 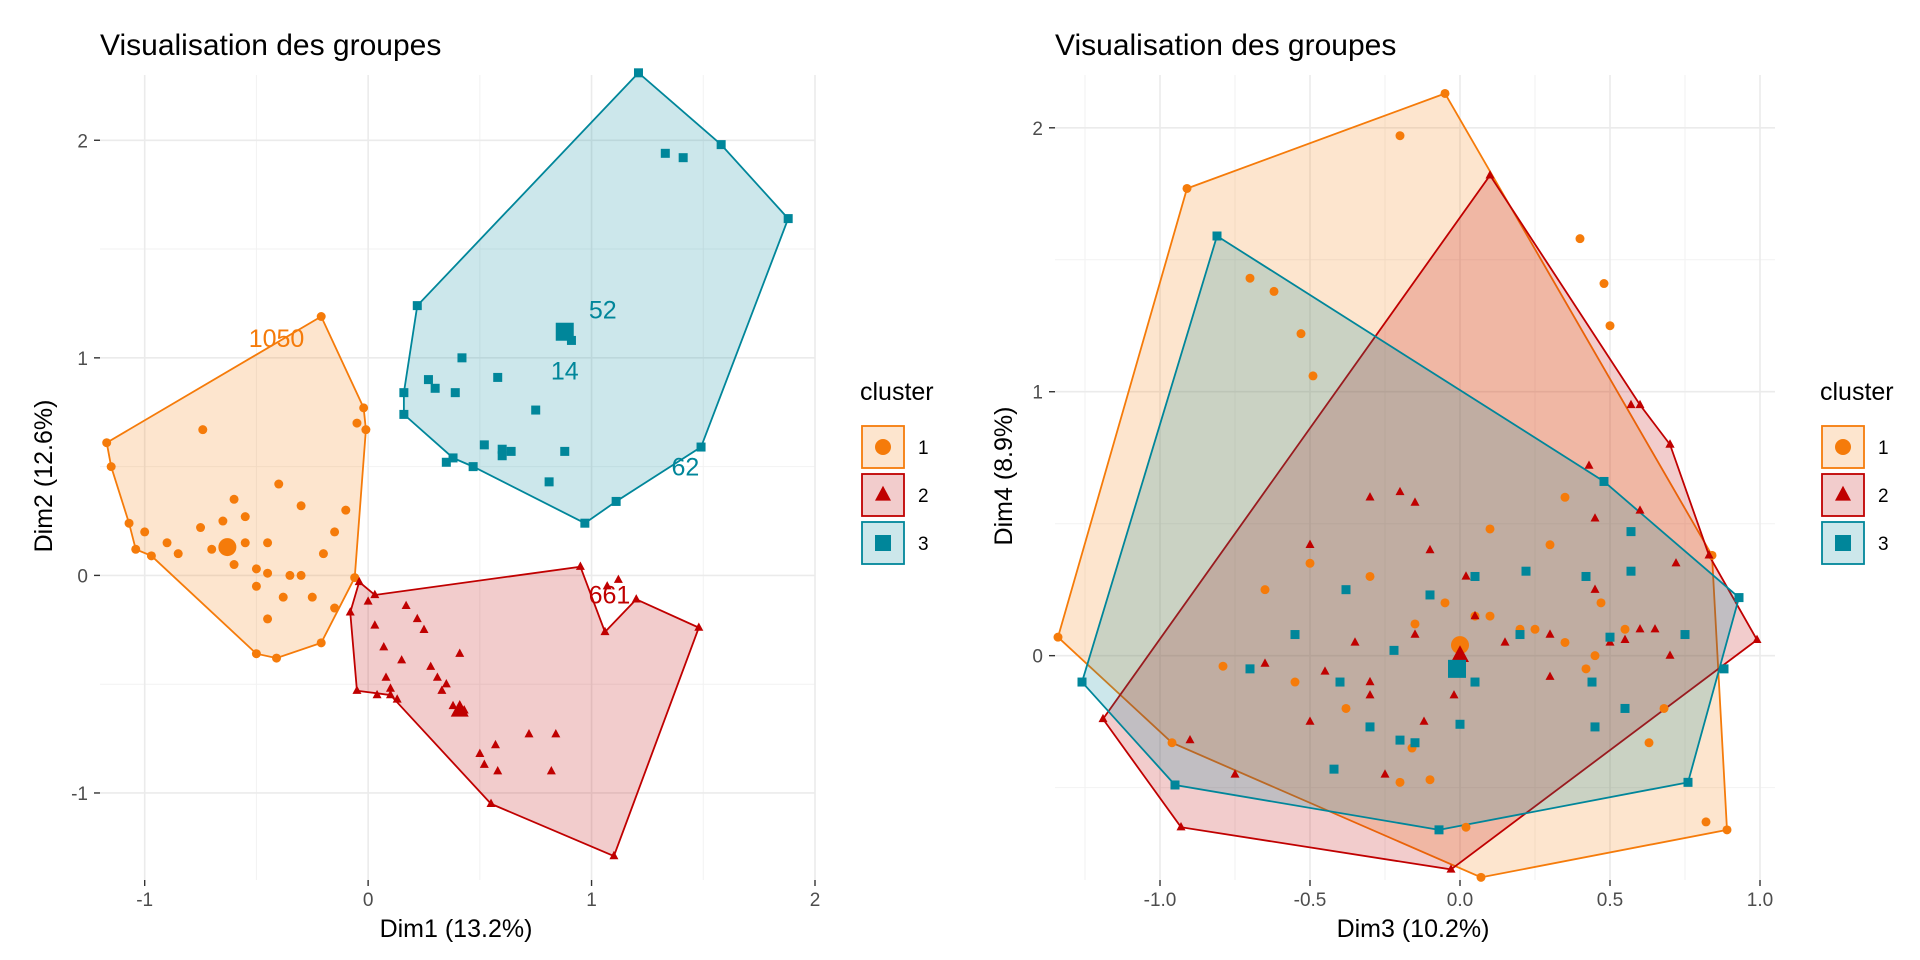 I want to click on y-tick-label: -1, so click(x=79, y=794).